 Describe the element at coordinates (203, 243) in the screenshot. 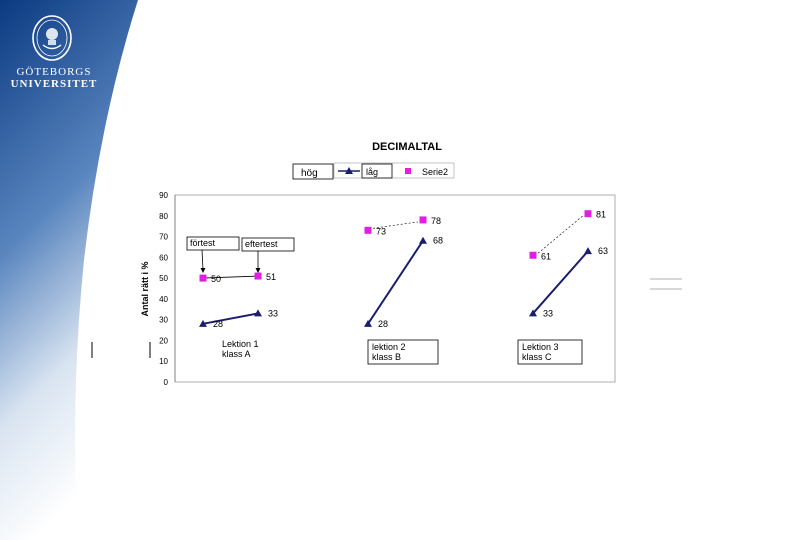

I see `annotation-label: förtest` at that location.